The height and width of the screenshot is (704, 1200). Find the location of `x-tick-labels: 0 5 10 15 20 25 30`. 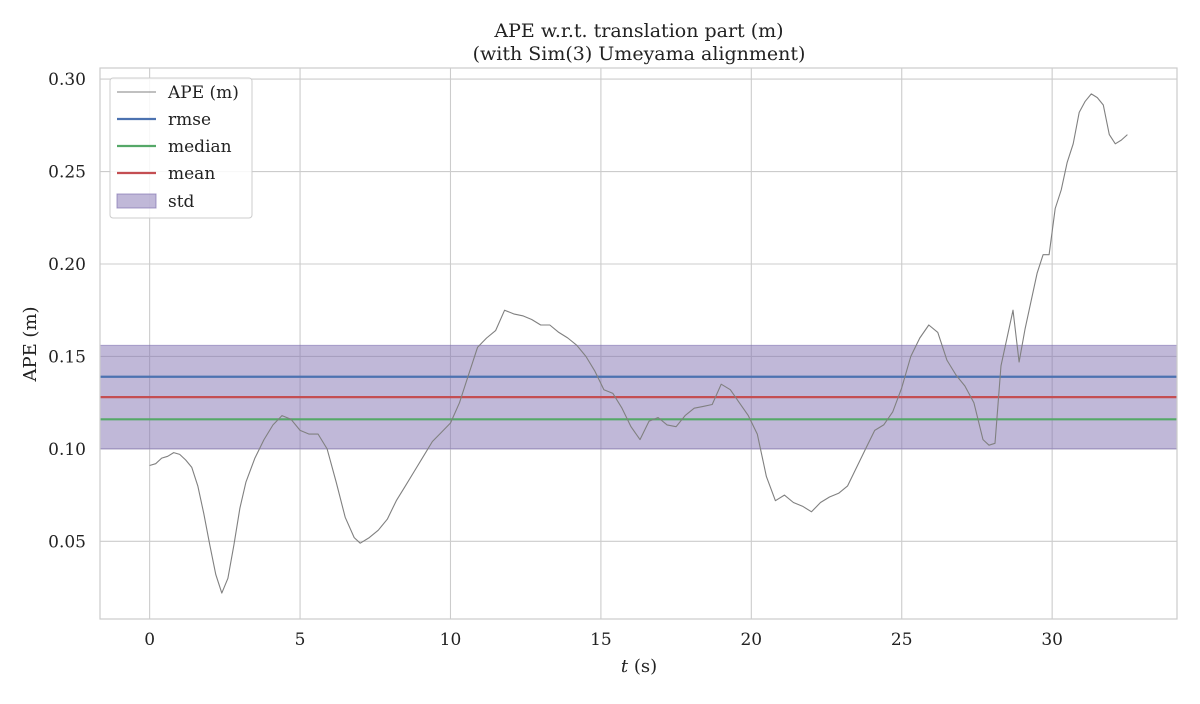

x-tick-labels: 0 5 10 15 20 25 30 is located at coordinates (603, 640).